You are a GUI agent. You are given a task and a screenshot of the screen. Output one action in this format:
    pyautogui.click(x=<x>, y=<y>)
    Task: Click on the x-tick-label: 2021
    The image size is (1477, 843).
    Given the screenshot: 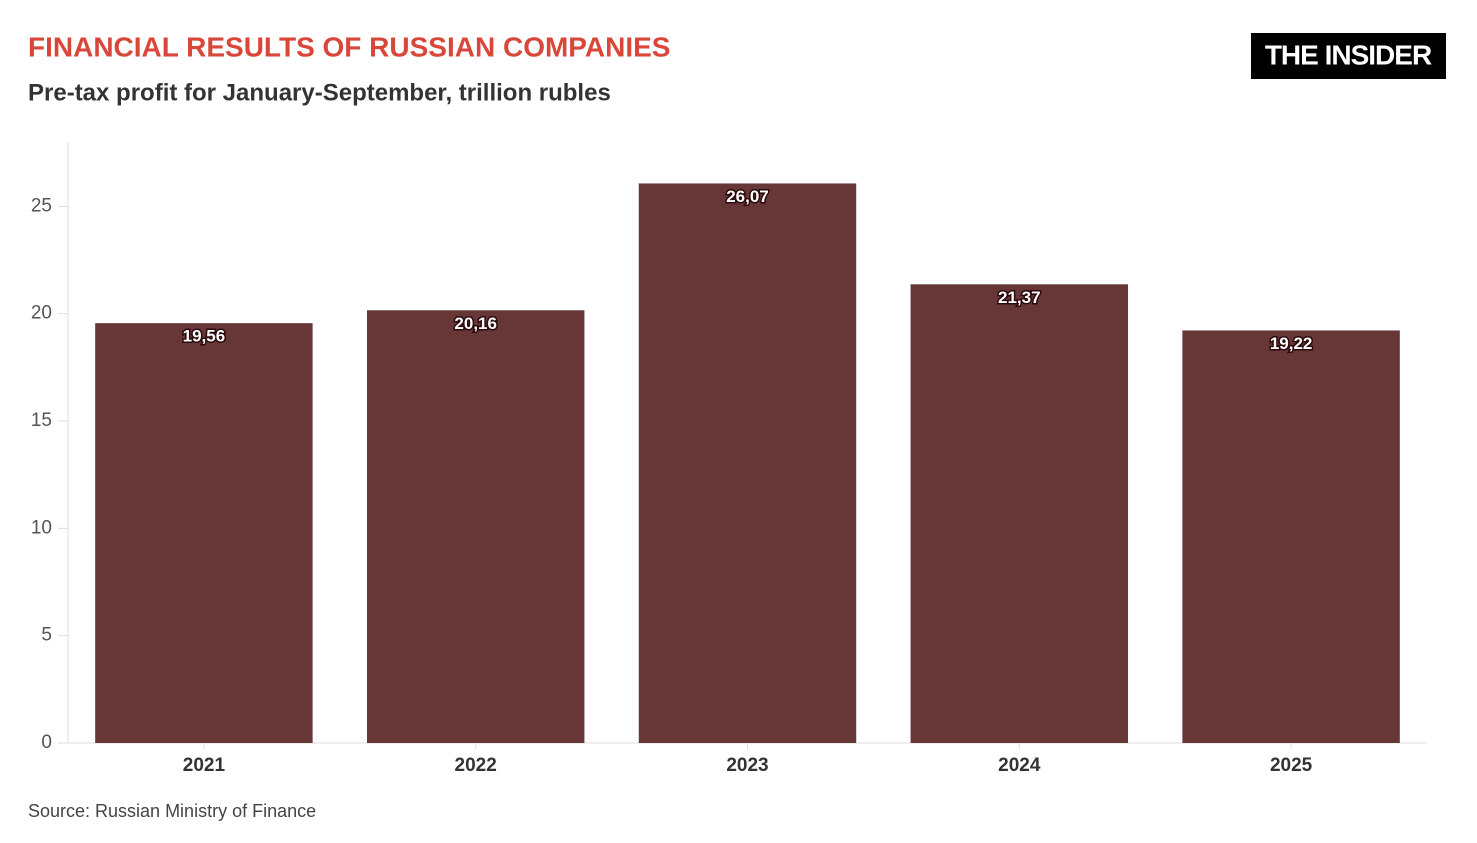 What is the action you would take?
    pyautogui.click(x=204, y=765)
    